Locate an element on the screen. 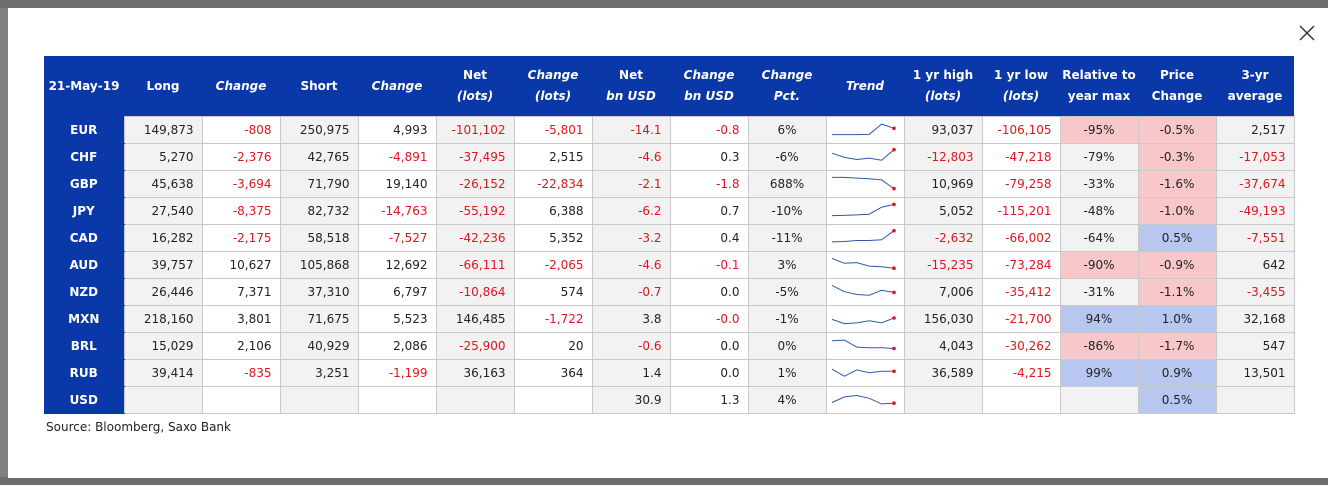 The width and height of the screenshot is (1328, 485). 1yr-high-cell: 93,037 is located at coordinates (943, 130).